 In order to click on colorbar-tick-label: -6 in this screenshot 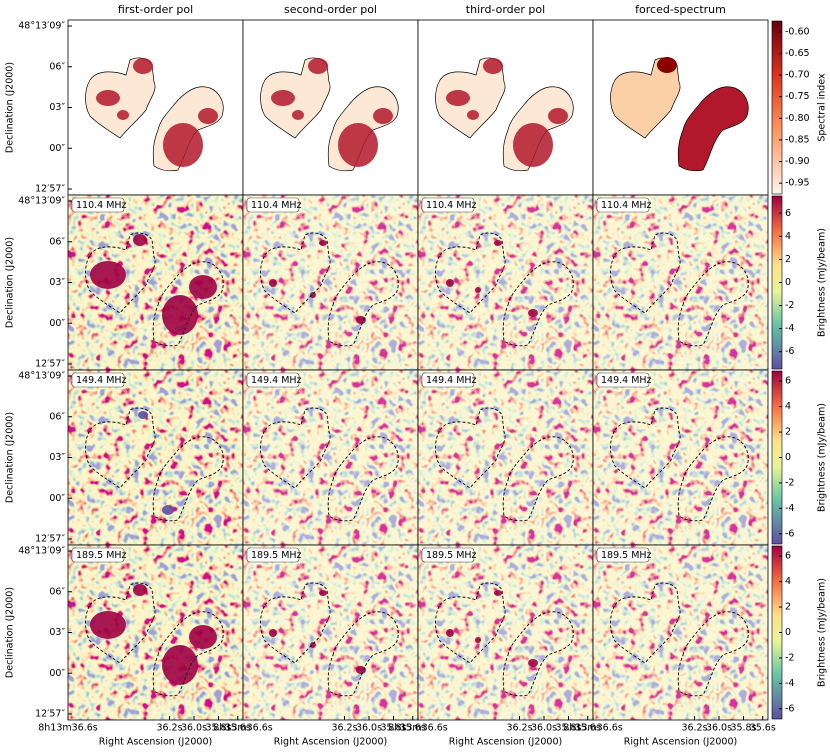, I will do `click(789, 533)`.